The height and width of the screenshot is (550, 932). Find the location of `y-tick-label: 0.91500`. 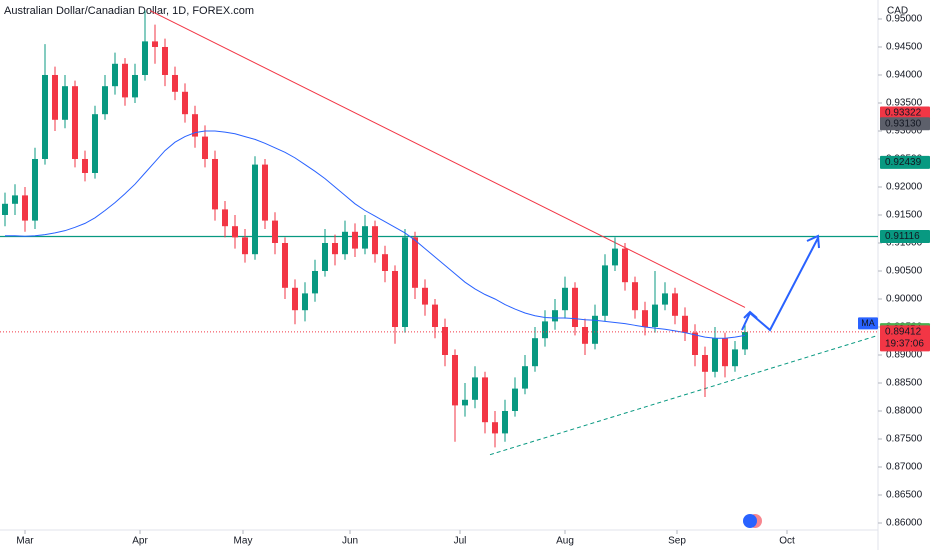

y-tick-label: 0.91500 is located at coordinates (904, 215).